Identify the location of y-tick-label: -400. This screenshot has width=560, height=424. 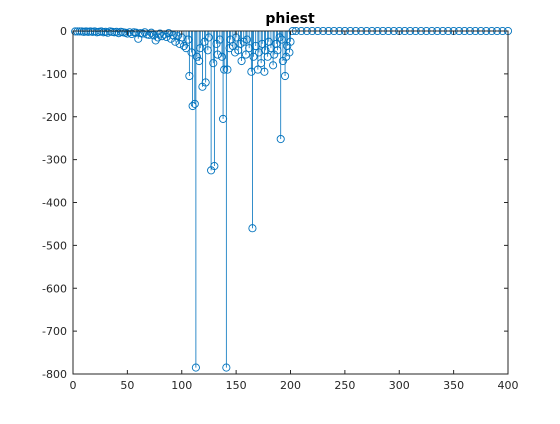
(54, 203).